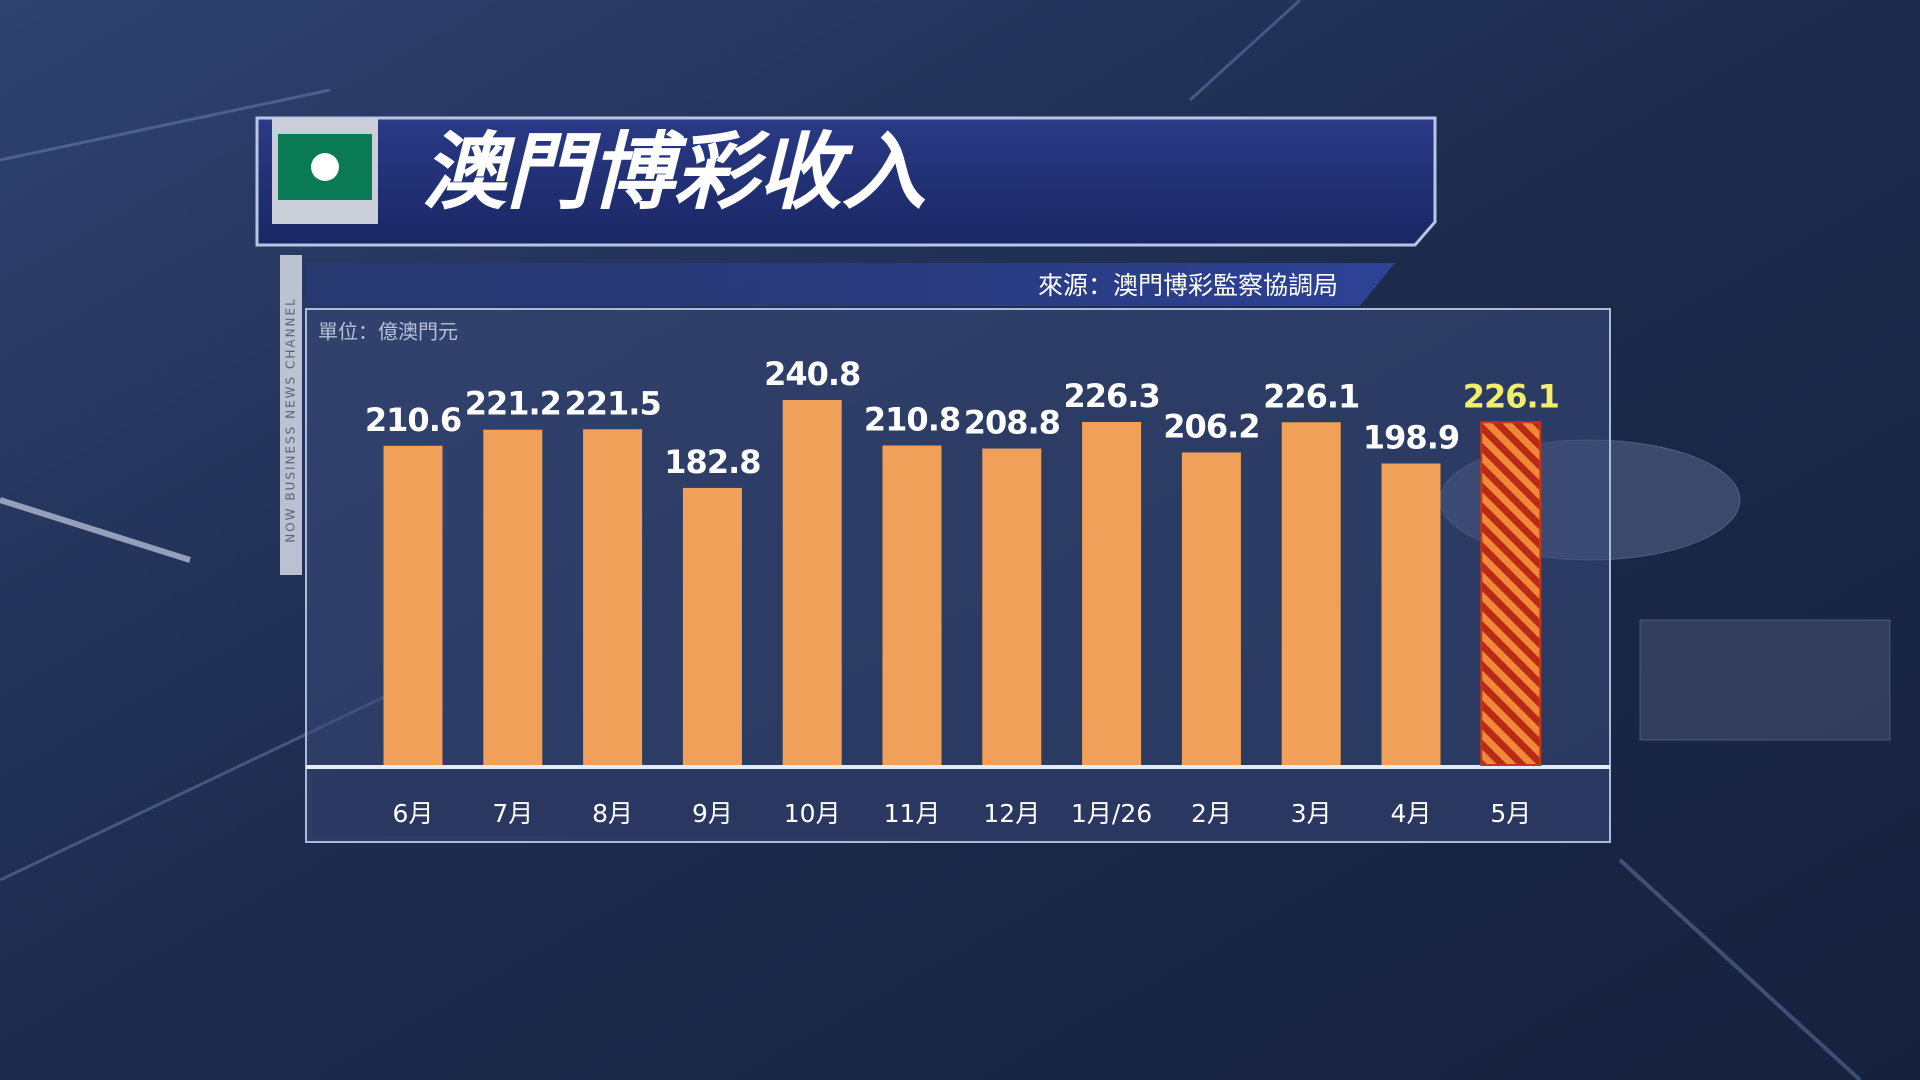 This screenshot has height=1080, width=1920. What do you see at coordinates (325, 167) in the screenshot?
I see `flag-emblem` at bounding box center [325, 167].